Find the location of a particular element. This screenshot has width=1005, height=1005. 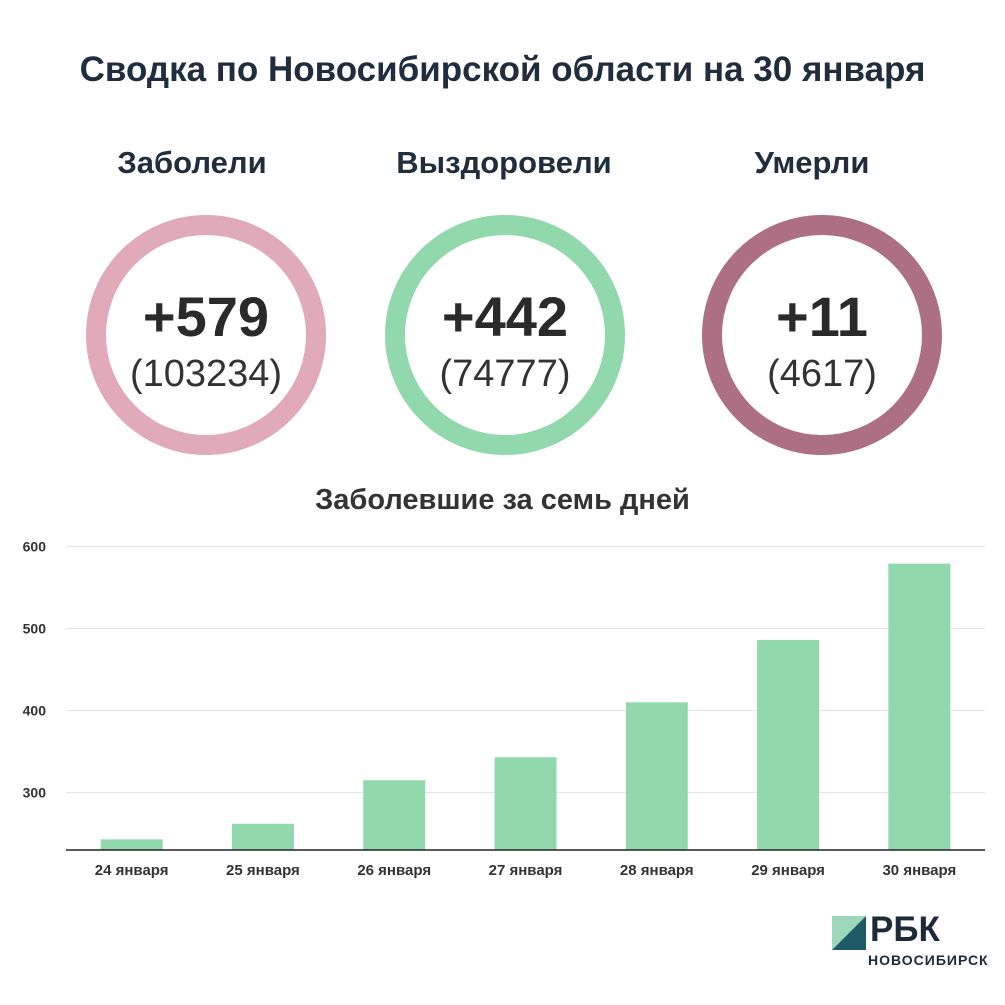

x-tick-label: 25 января is located at coordinates (263, 870).